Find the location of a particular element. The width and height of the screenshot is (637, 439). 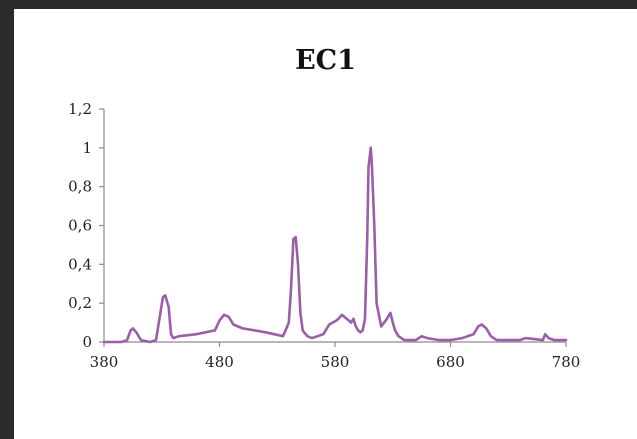

x-tick-label: 780 is located at coordinates (566, 362).